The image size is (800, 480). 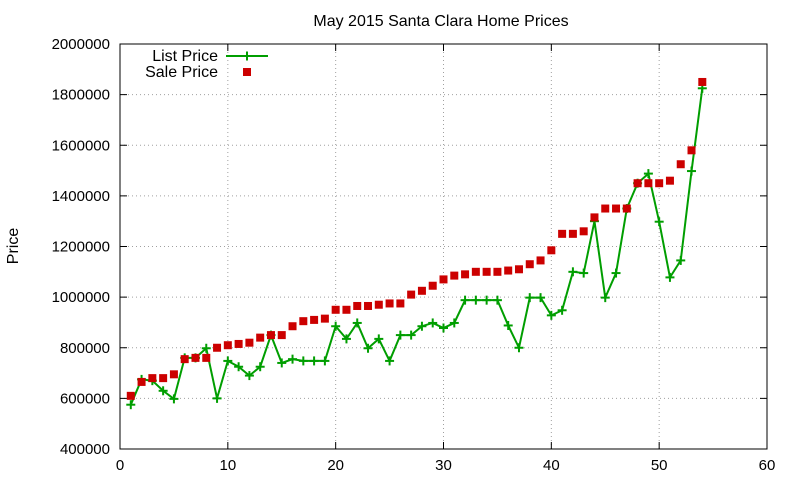 What do you see at coordinates (247, 72) in the screenshot?
I see `legend-marker-sale-price` at bounding box center [247, 72].